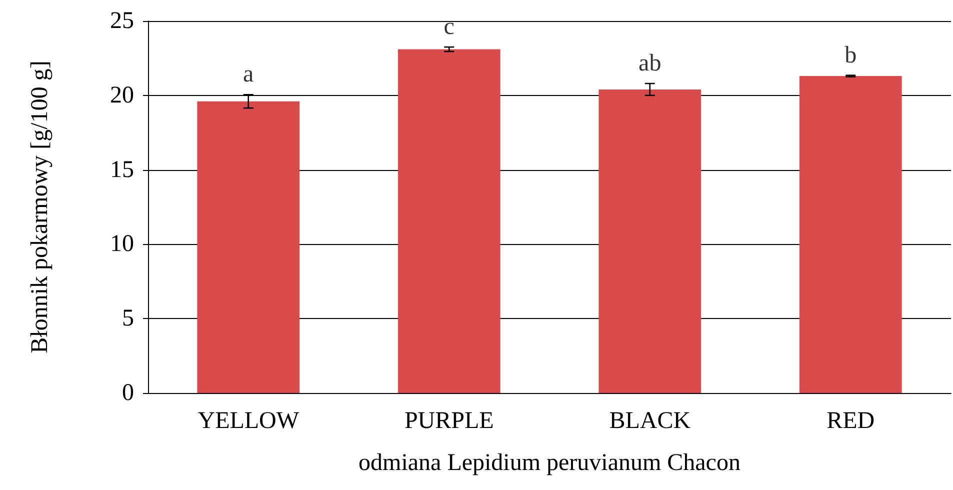  Describe the element at coordinates (650, 421) in the screenshot. I see `x-tick-label: BLACK` at that location.